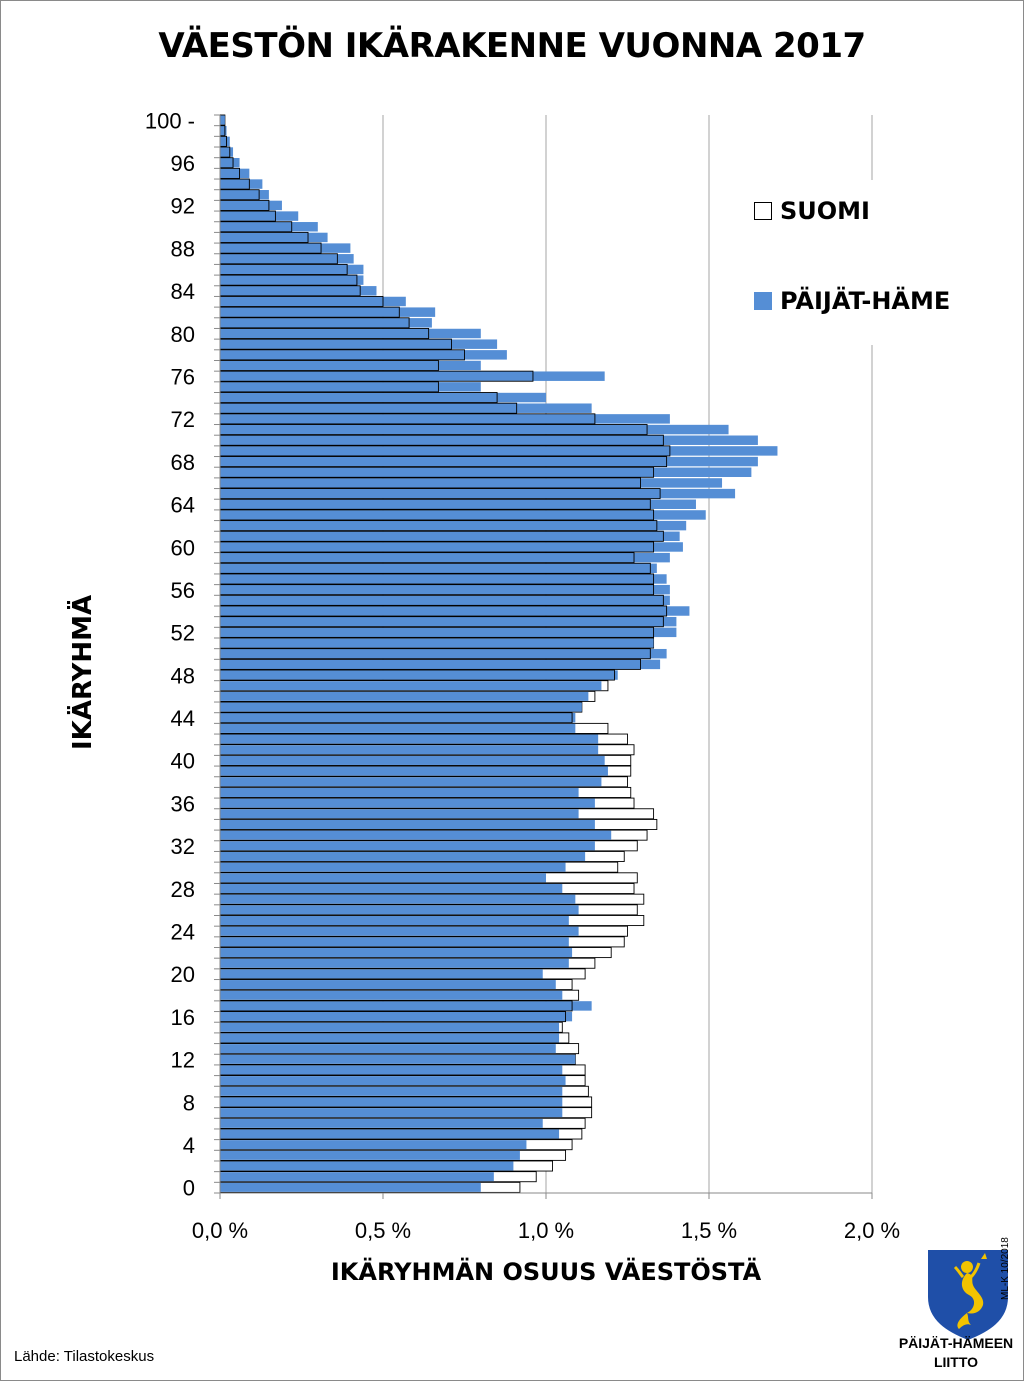 Image resolution: width=1024 pixels, height=1381 pixels. Describe the element at coordinates (183, 163) in the screenshot. I see `y-tick-label: 96` at that location.